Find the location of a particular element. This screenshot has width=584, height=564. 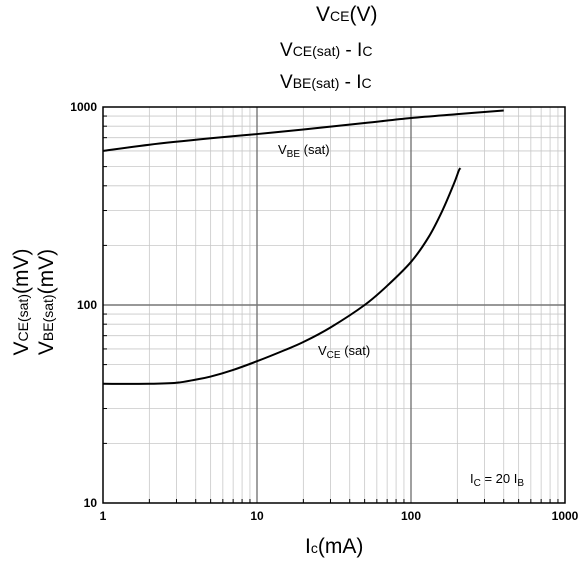

x-tick-label: 10 is located at coordinates (257, 516).